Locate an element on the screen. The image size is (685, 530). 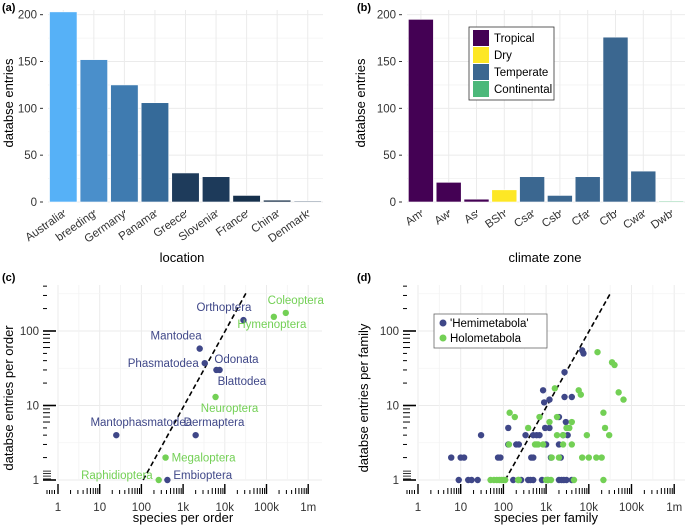
x-tick-label-aw: Aw is located at coordinates (443, 217).